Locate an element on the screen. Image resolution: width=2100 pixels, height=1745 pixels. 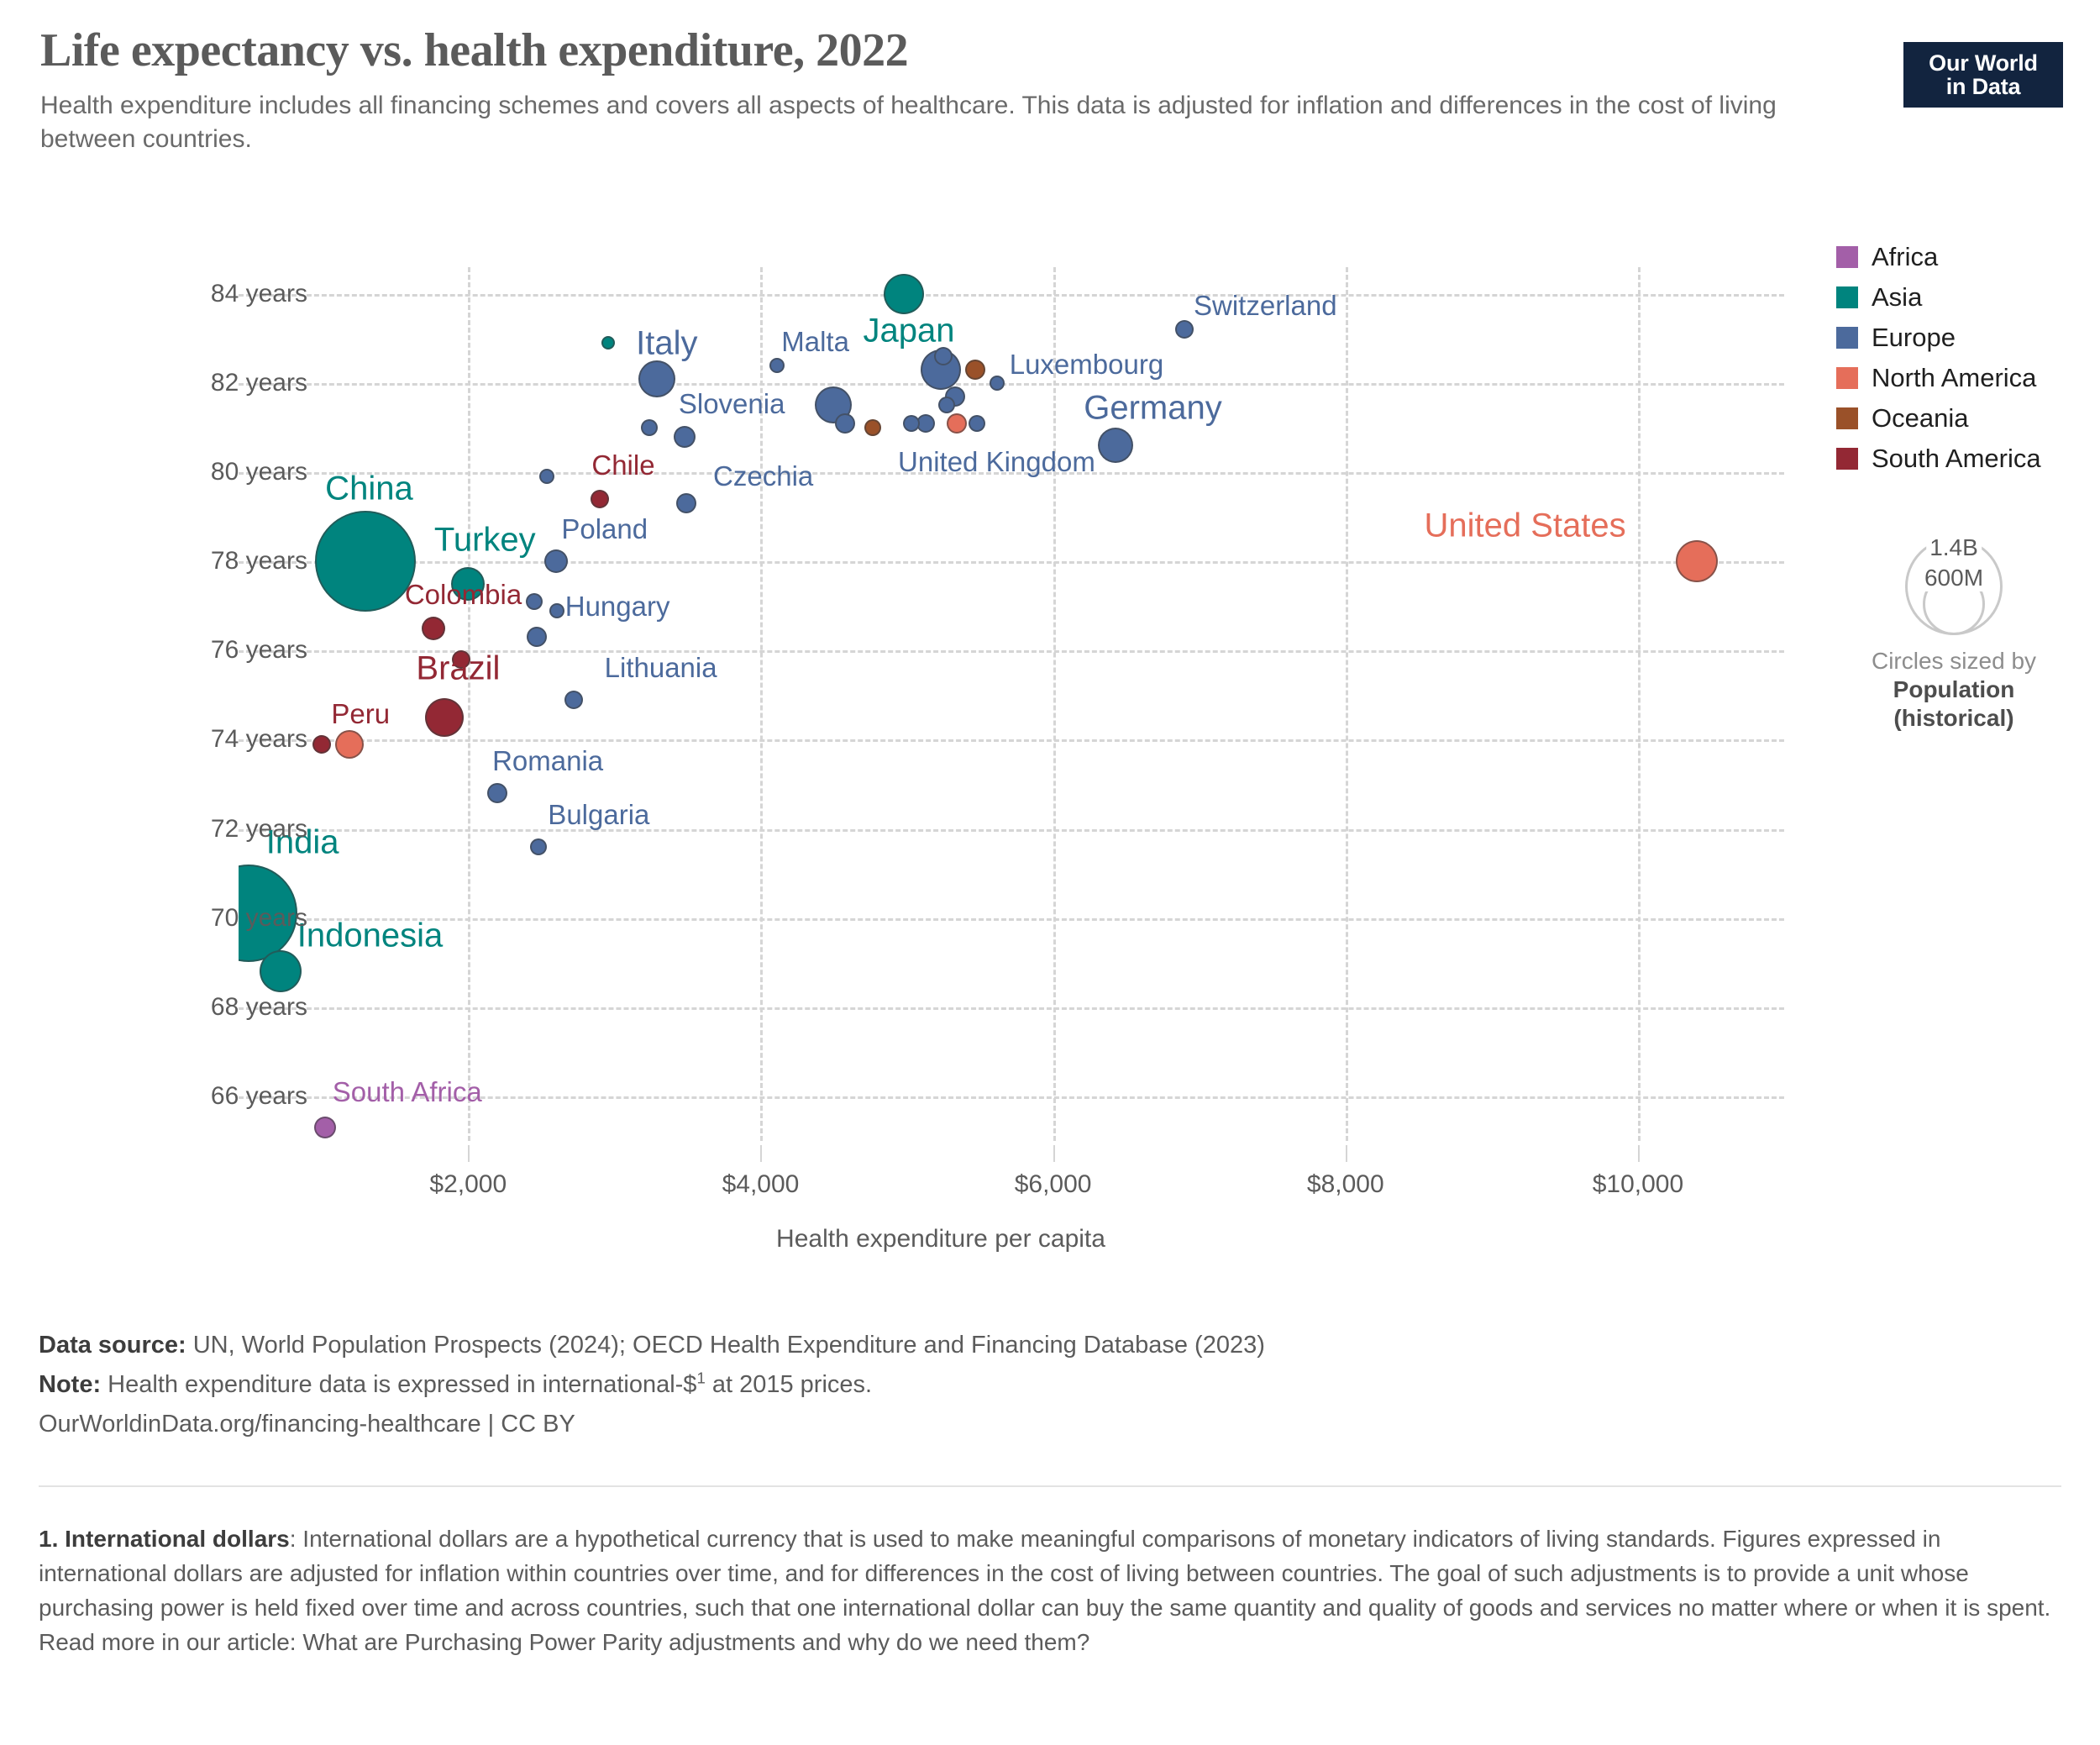
data-point-new-zealand is located at coordinates (873, 428).